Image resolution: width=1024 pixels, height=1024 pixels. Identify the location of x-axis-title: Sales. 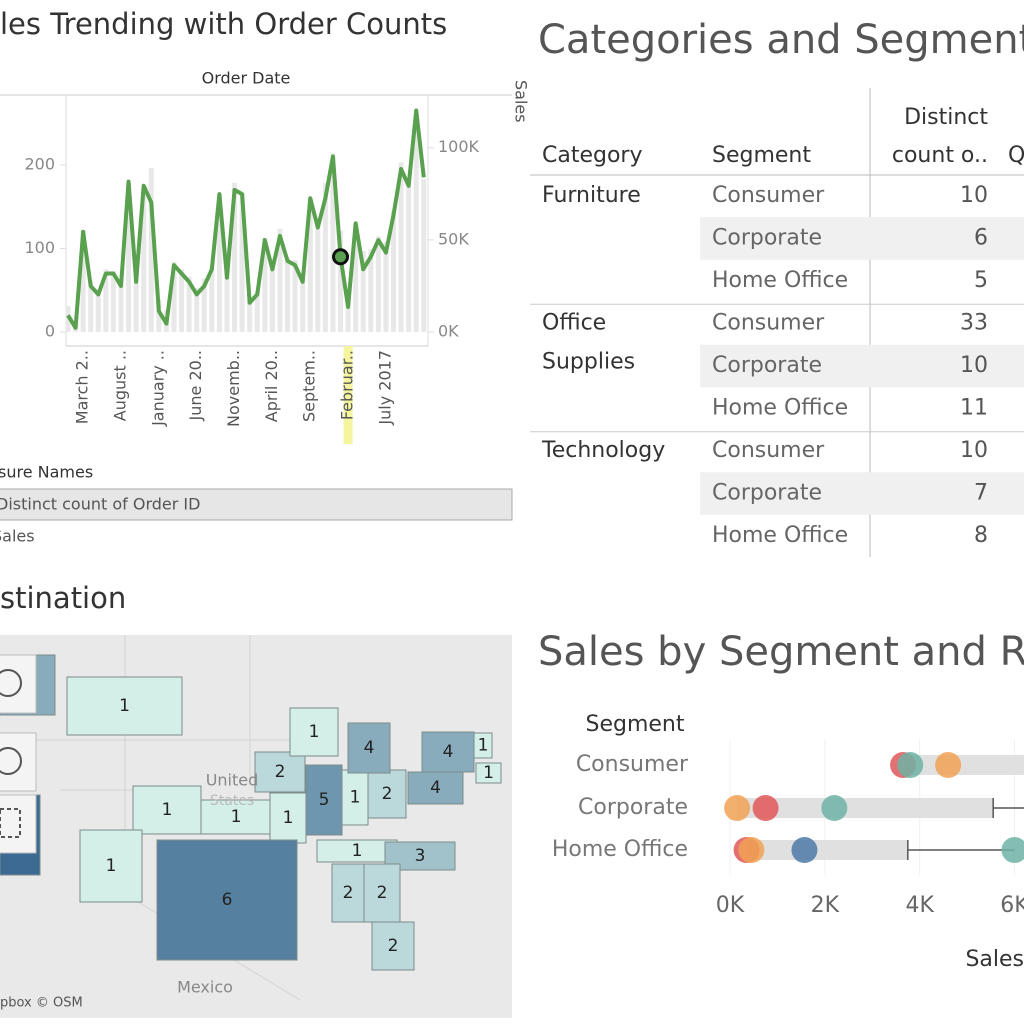
(994, 959).